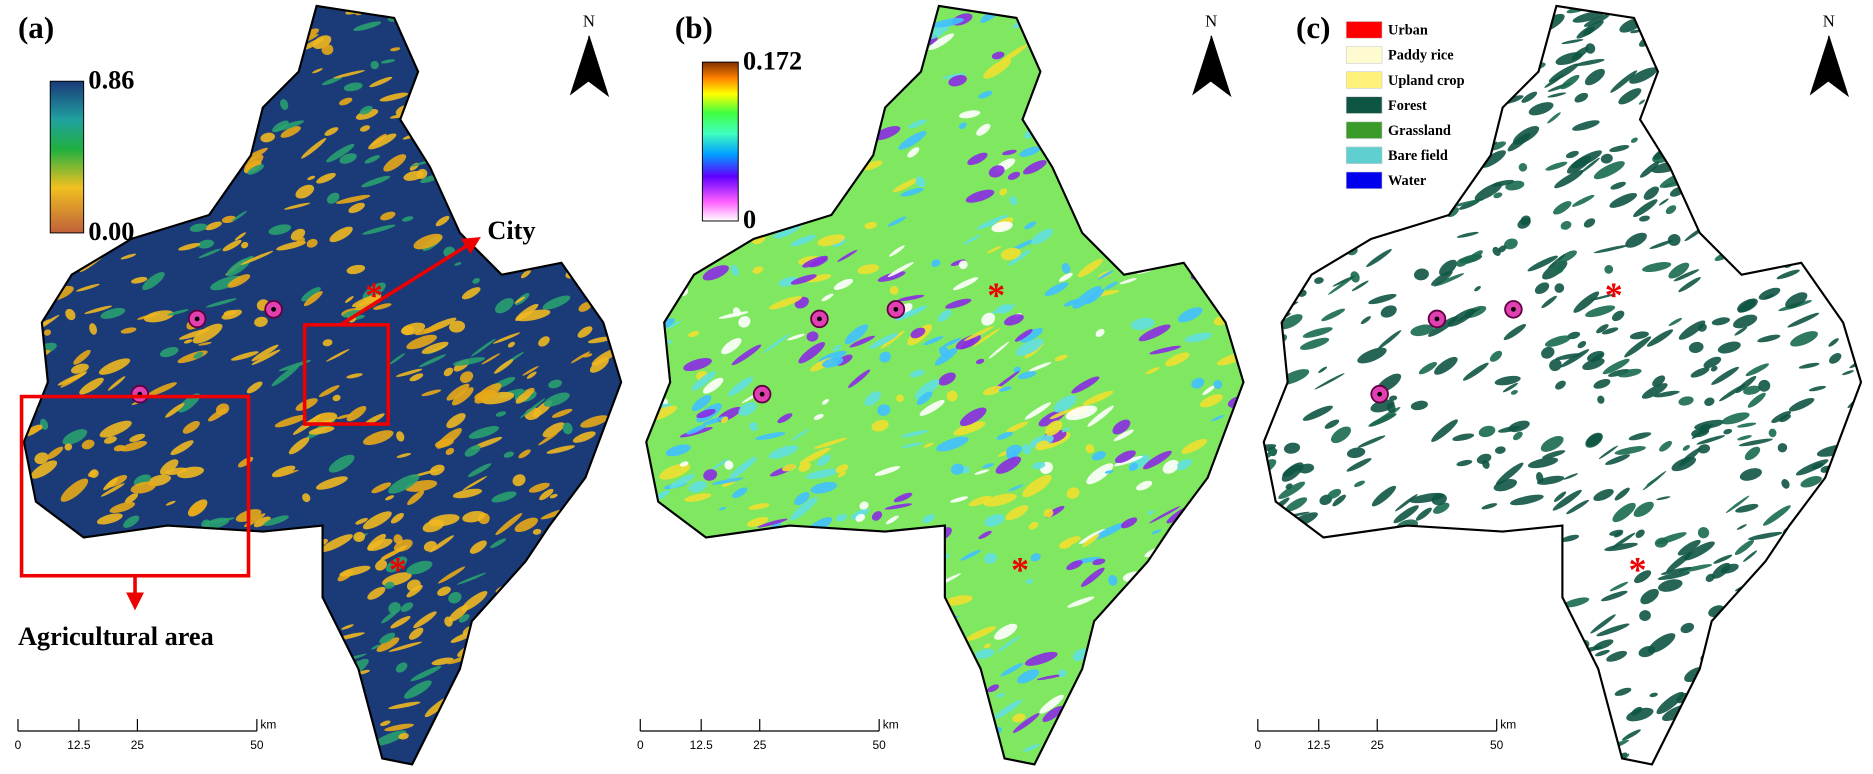 Image resolution: width=1873 pixels, height=774 pixels. What do you see at coordinates (346, 374) in the screenshot?
I see `city-box` at bounding box center [346, 374].